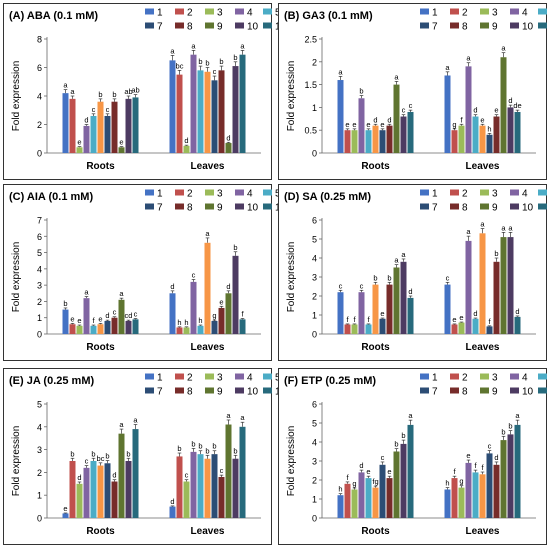 The width and height of the screenshot is (550, 557). I want to click on y-tick-label: 5, so click(39, 253).